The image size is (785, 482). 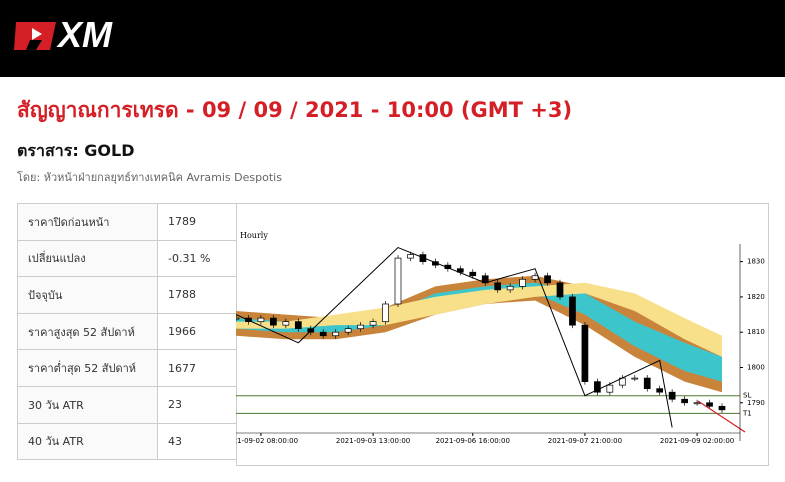 I want to click on cell-value: 43, so click(x=197, y=441).